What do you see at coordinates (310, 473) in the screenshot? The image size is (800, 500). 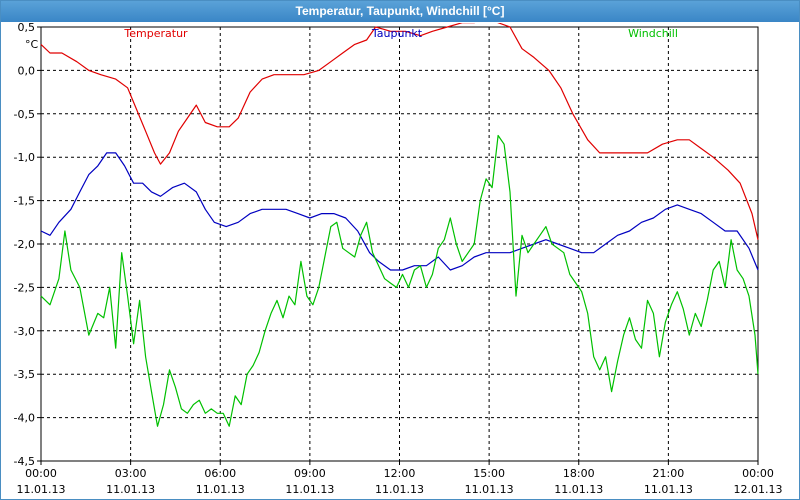 I see `x-tick-time-label: 09:00` at bounding box center [310, 473].